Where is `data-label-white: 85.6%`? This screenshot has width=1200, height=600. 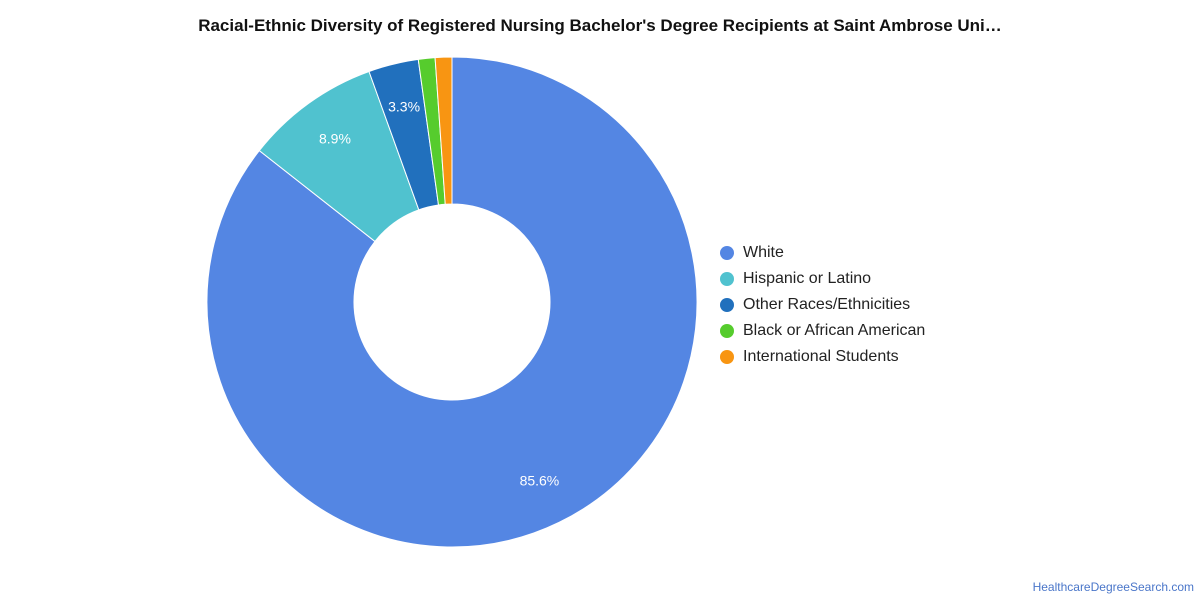 data-label-white: 85.6% is located at coordinates (540, 481).